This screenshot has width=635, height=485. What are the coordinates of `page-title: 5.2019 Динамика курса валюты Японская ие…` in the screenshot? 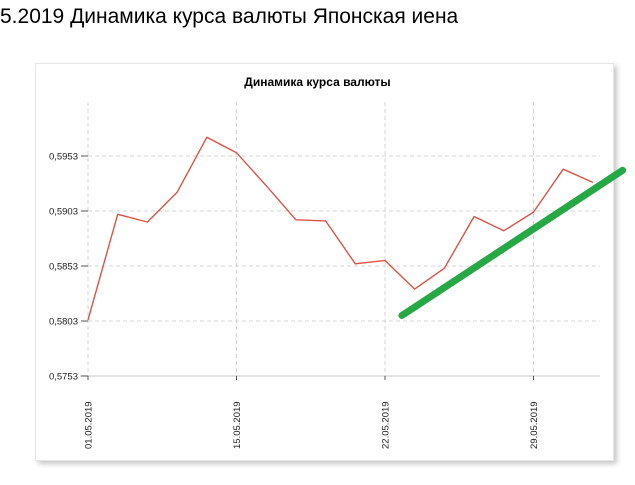 It's located at (229, 16).